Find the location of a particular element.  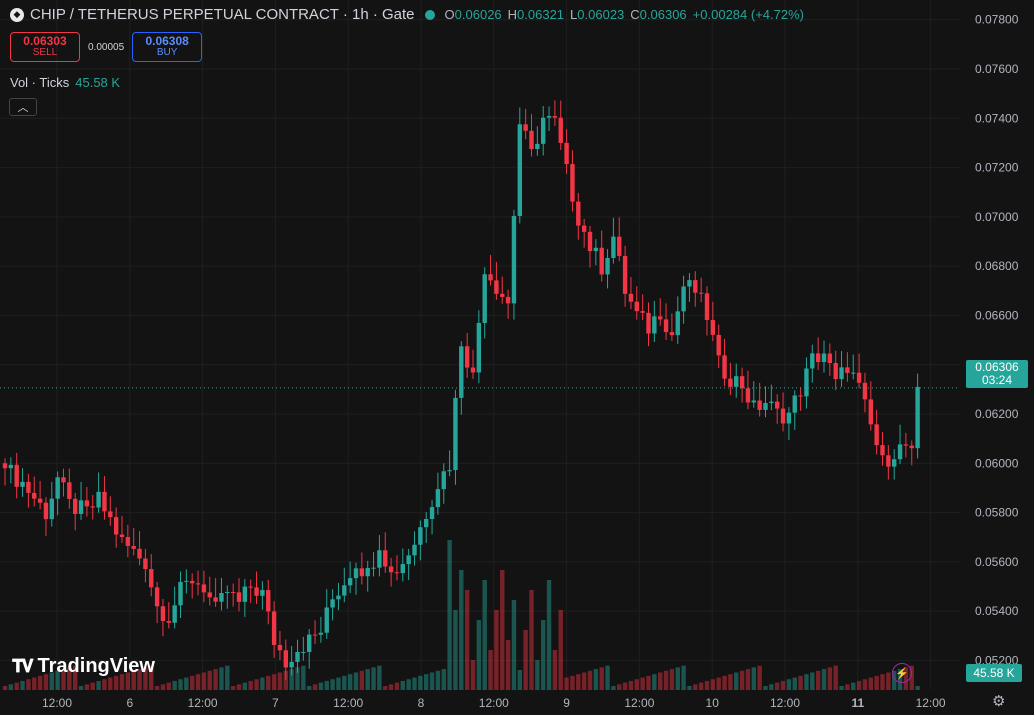

lightning-icon: ⚡ is located at coordinates (902, 673).